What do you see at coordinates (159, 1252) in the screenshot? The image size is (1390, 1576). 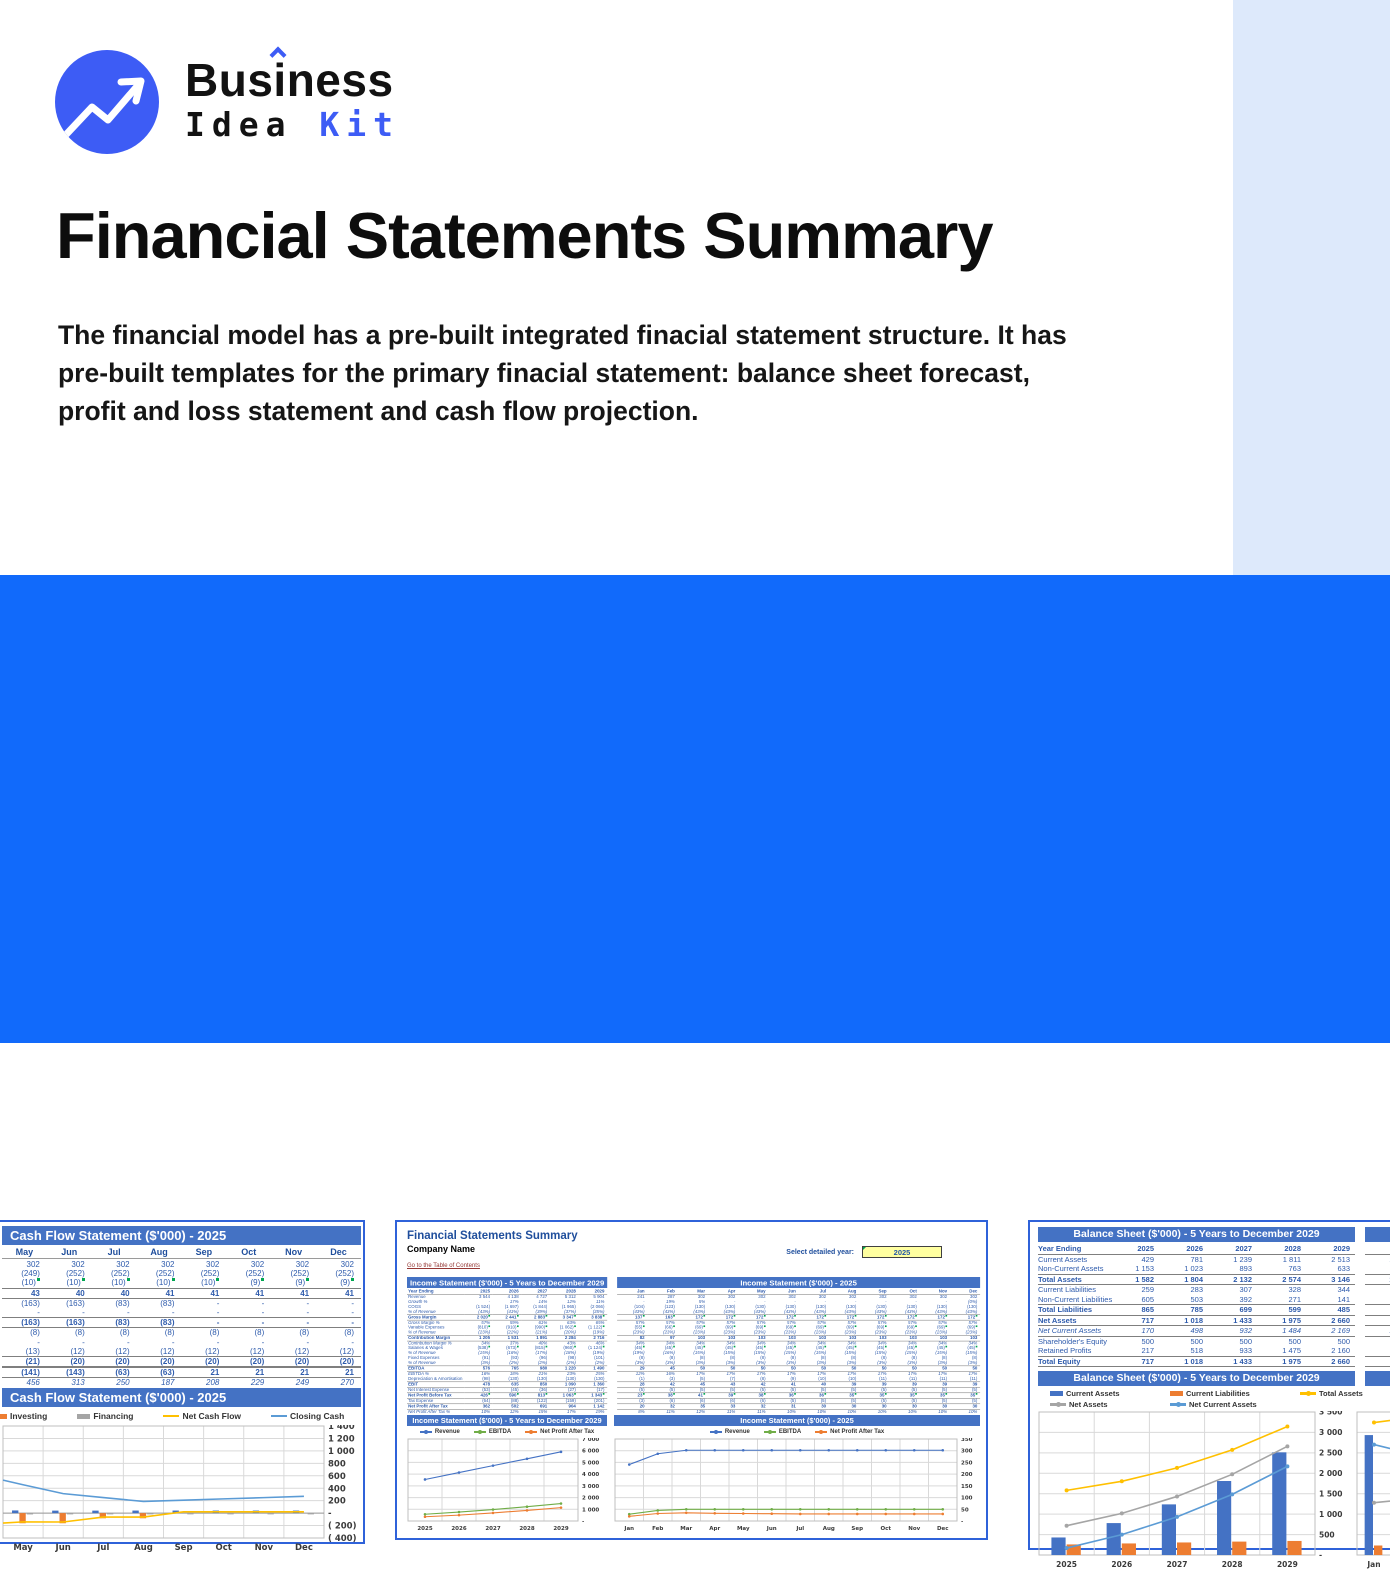 I see `table-cell: Aug` at bounding box center [159, 1252].